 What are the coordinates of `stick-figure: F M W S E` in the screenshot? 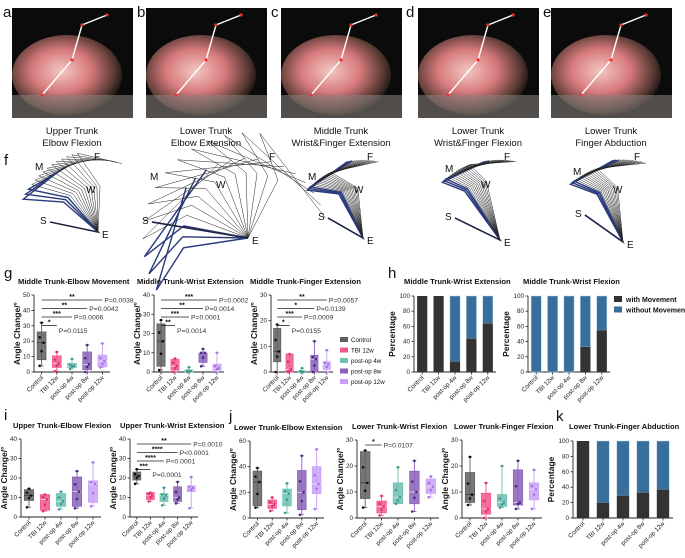 It's located at (72, 196).